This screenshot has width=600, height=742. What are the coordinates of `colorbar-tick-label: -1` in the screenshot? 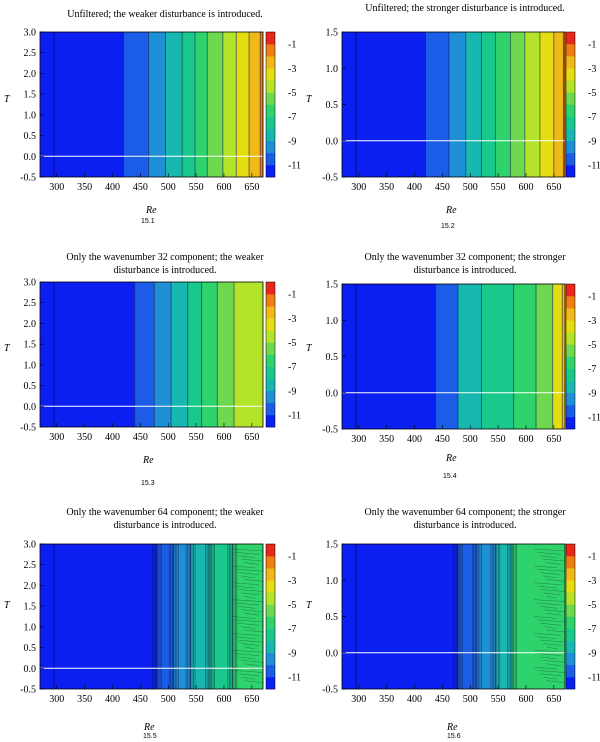 It's located at (292, 557).